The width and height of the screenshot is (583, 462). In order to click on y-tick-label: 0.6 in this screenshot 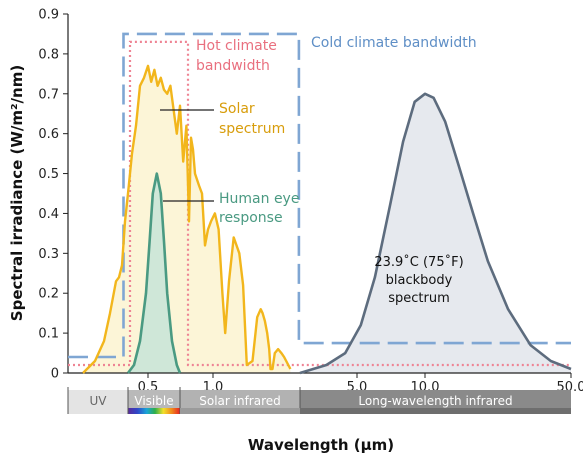, I will do `click(48, 134)`.